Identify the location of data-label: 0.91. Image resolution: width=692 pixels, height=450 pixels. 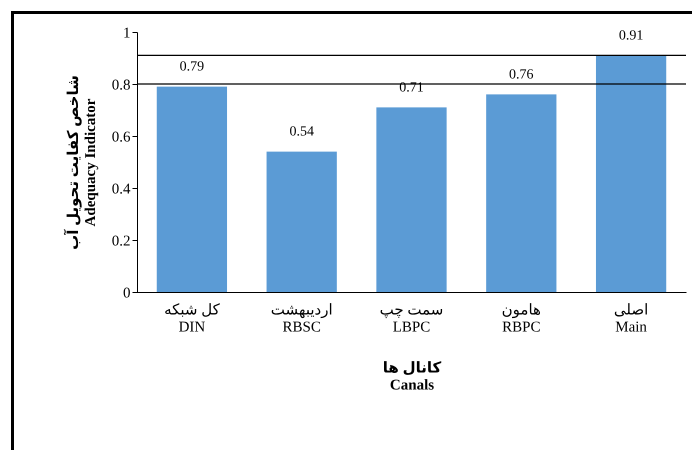
(631, 36).